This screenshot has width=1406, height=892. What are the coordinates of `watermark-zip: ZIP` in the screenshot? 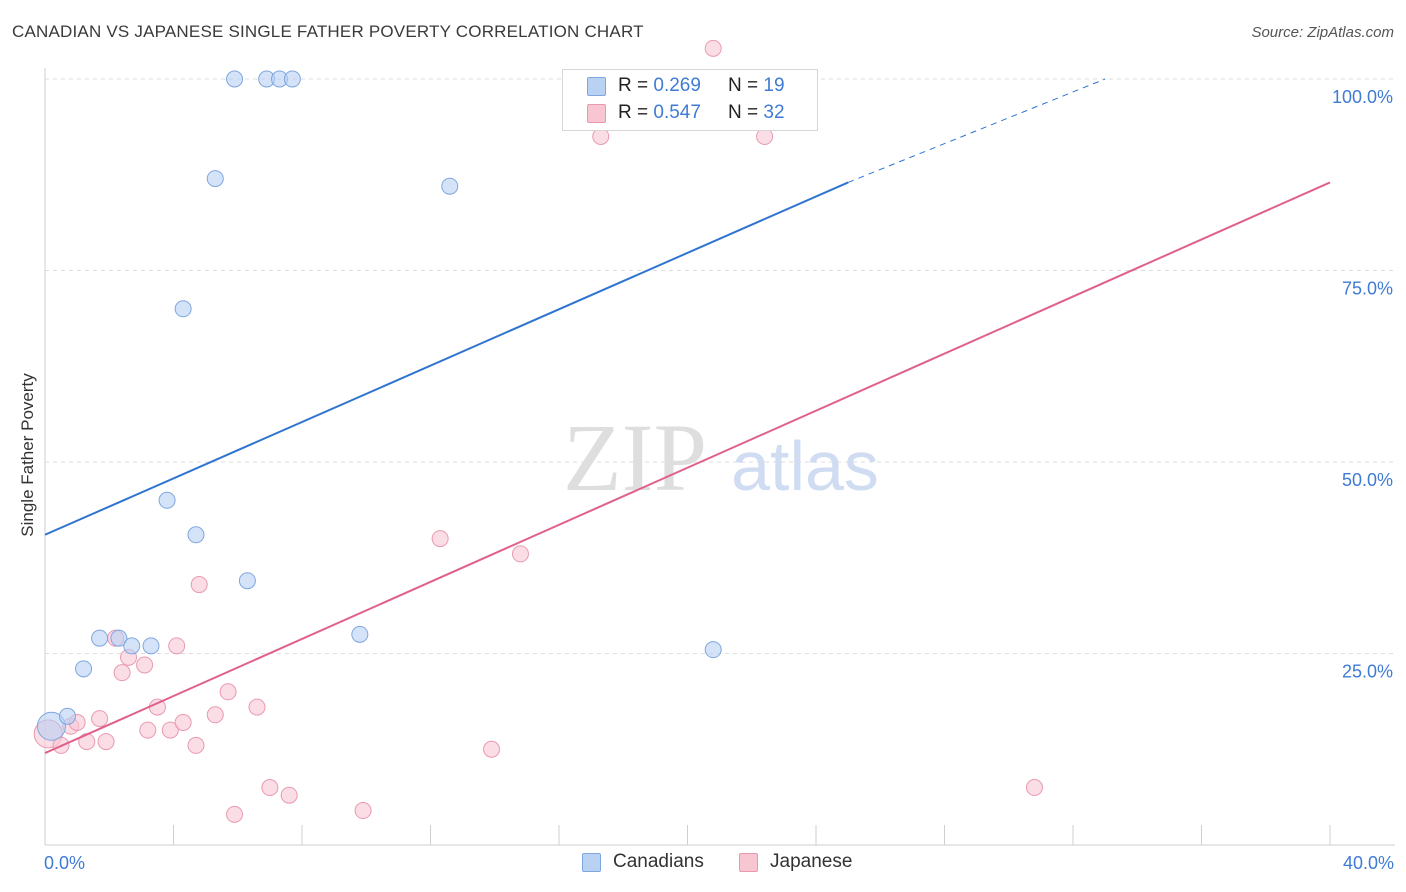 It's located at (635, 457).